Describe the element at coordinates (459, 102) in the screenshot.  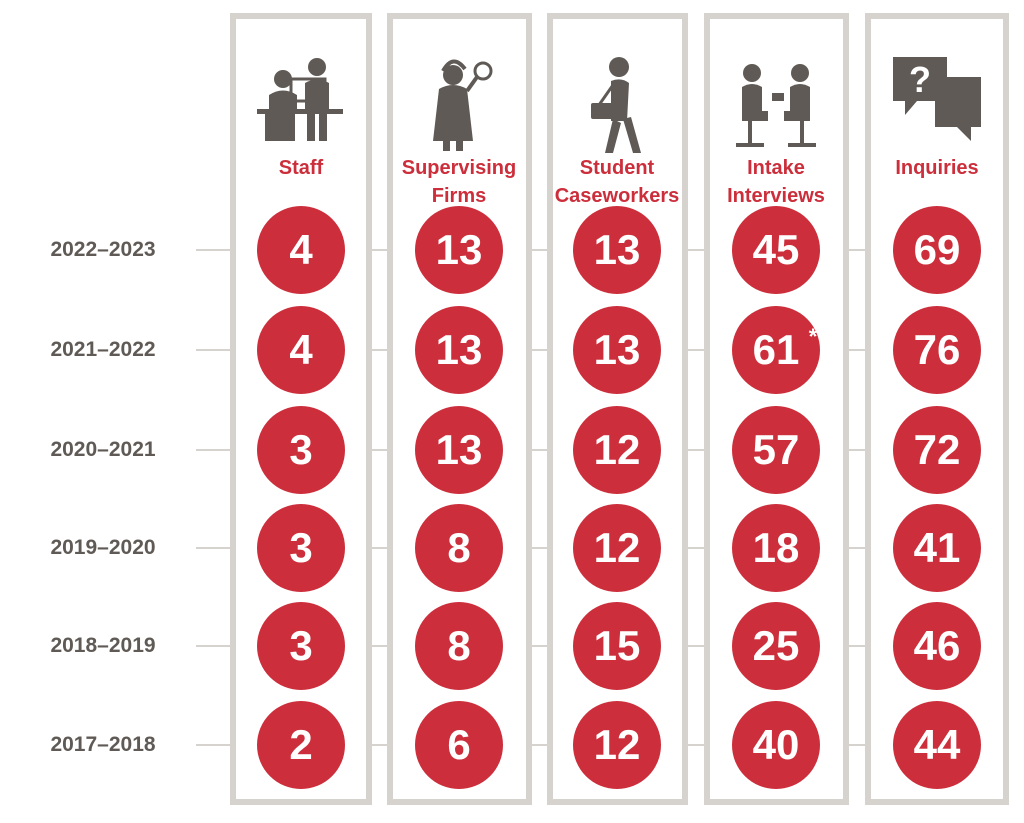
I see `supervising-firms-icon` at that location.